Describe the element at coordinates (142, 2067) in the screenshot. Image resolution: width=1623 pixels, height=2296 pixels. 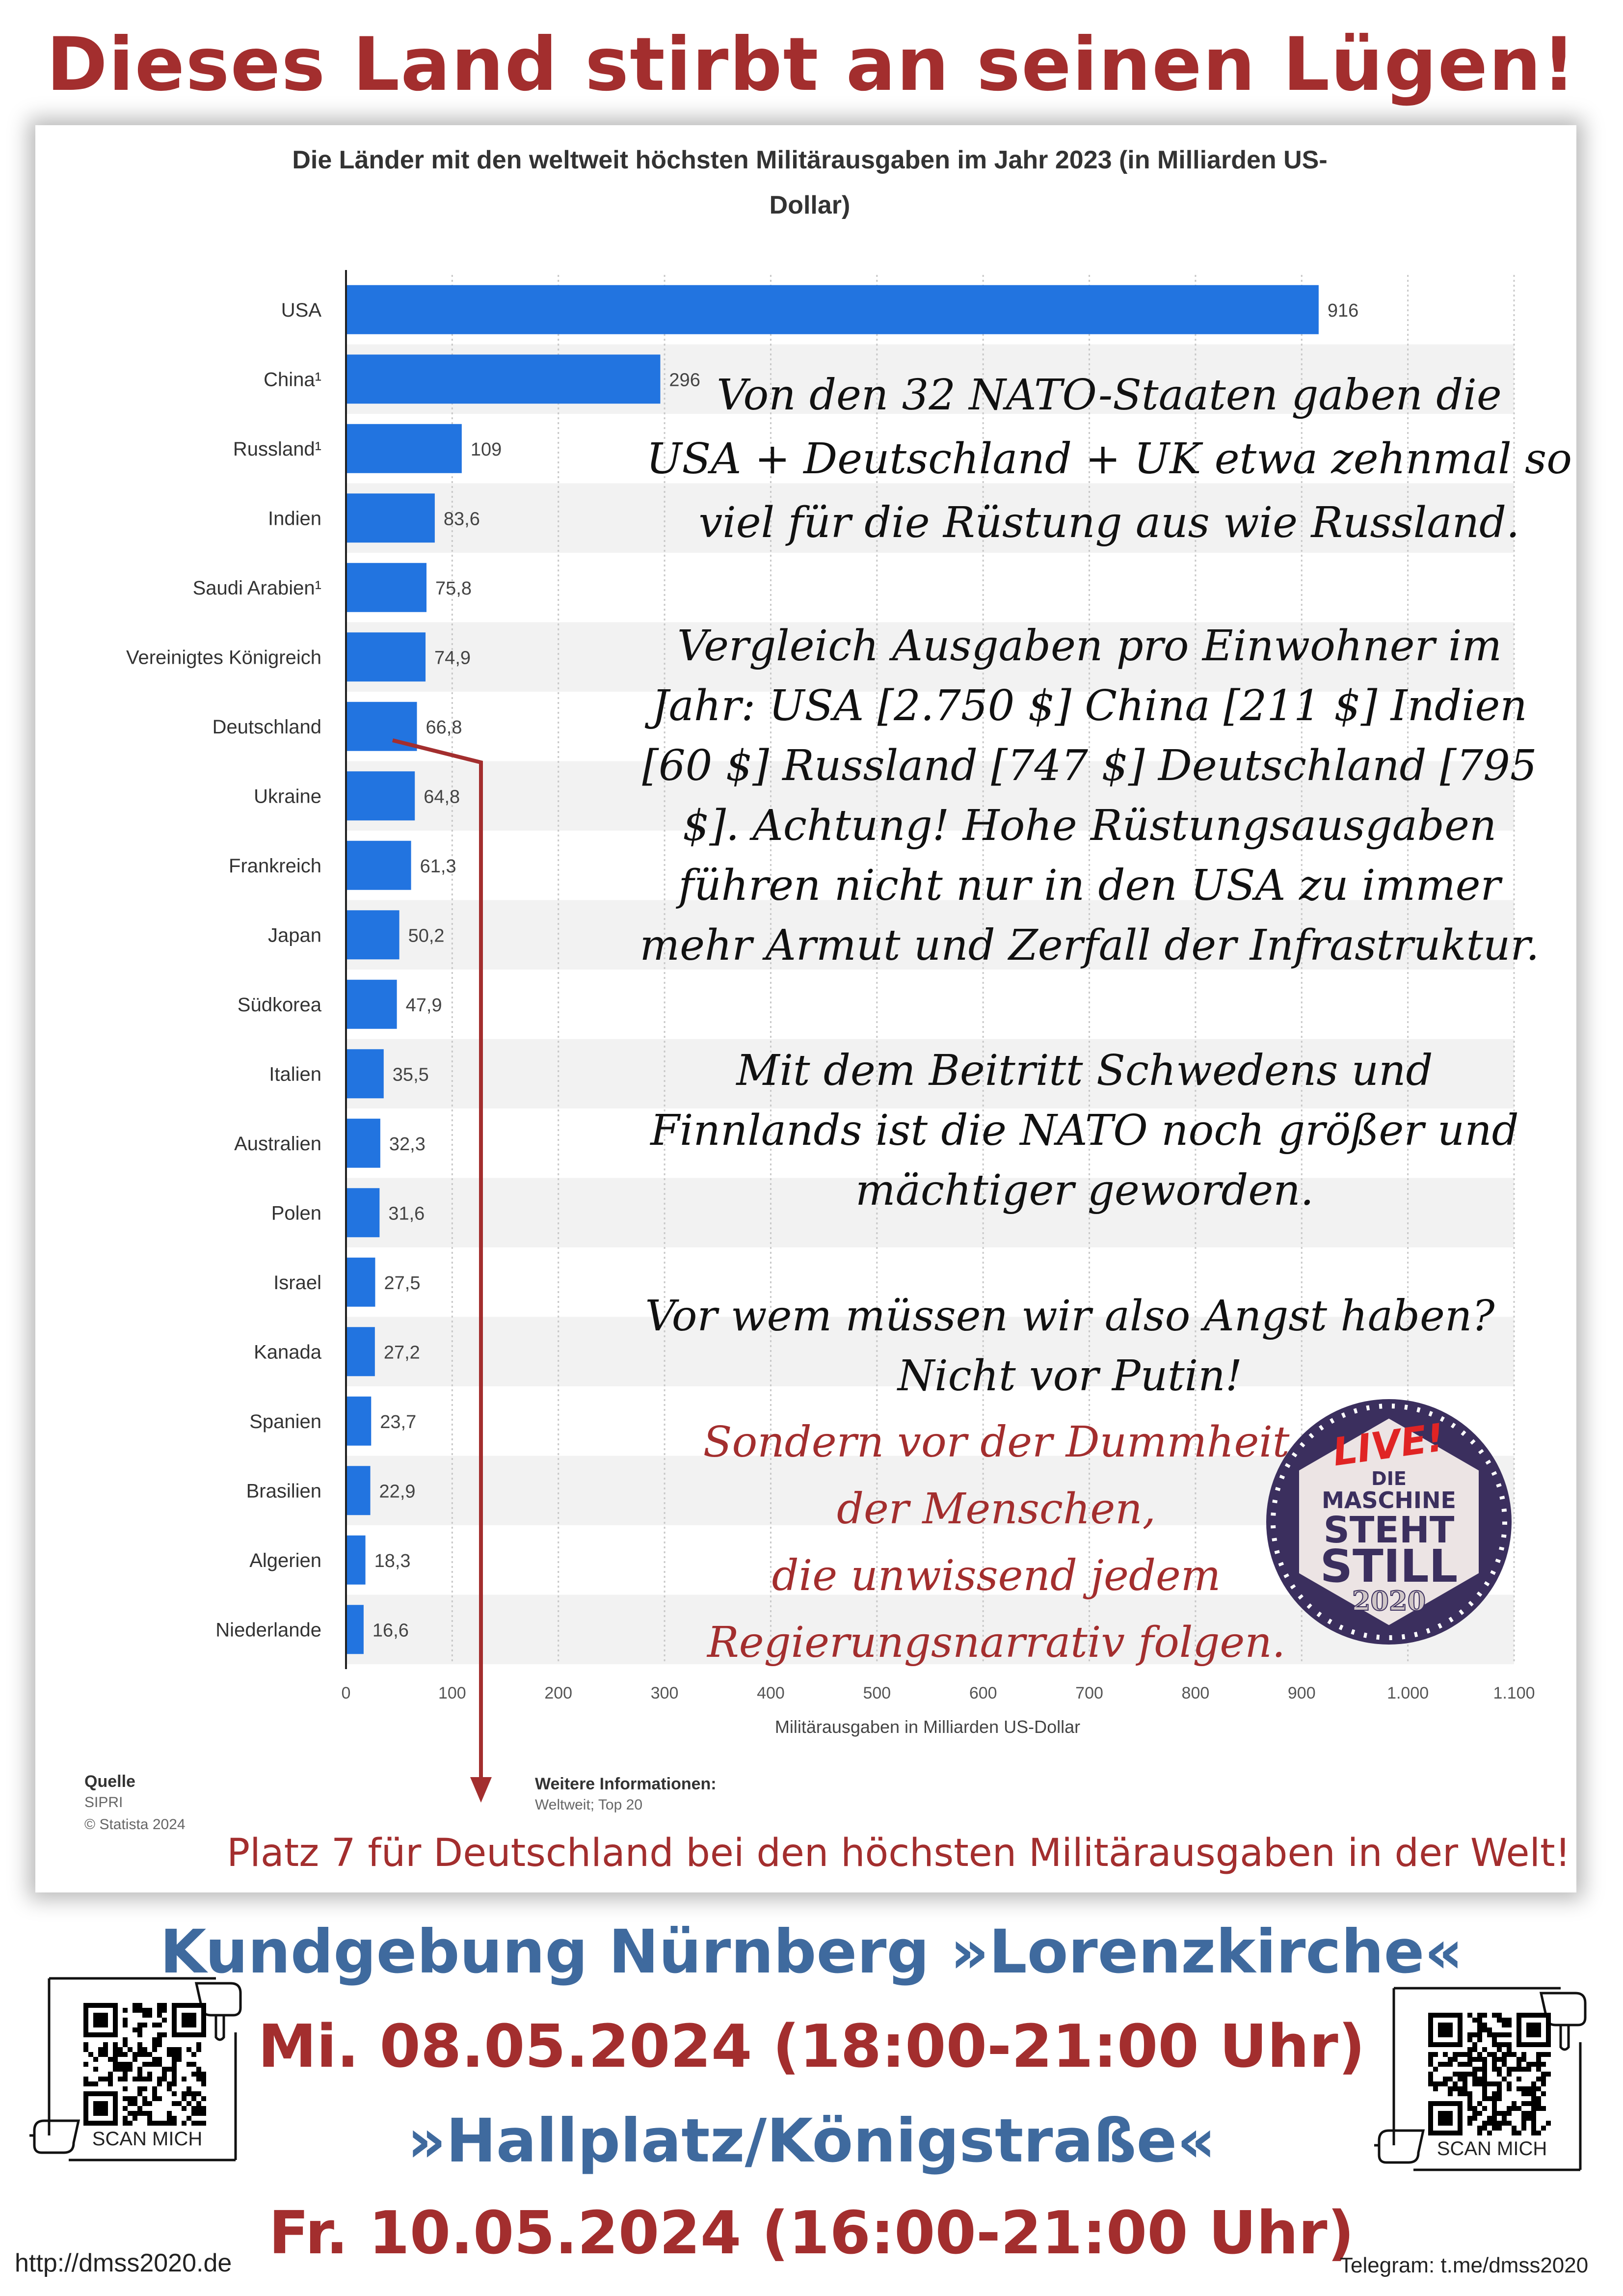
I see `qr-code-left: SCAN MICH` at that location.